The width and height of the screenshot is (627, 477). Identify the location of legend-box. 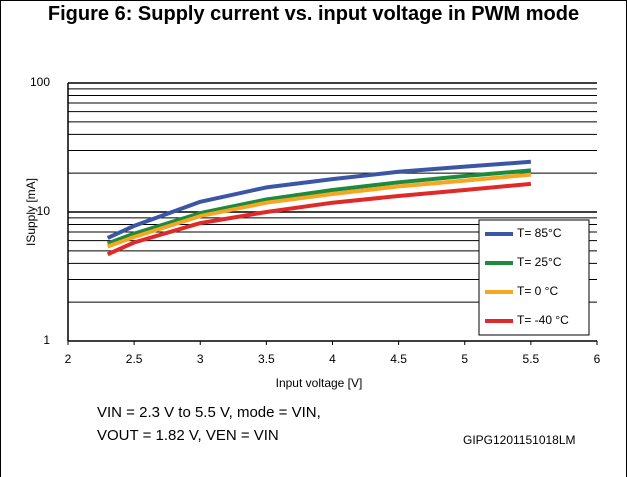
(534, 277).